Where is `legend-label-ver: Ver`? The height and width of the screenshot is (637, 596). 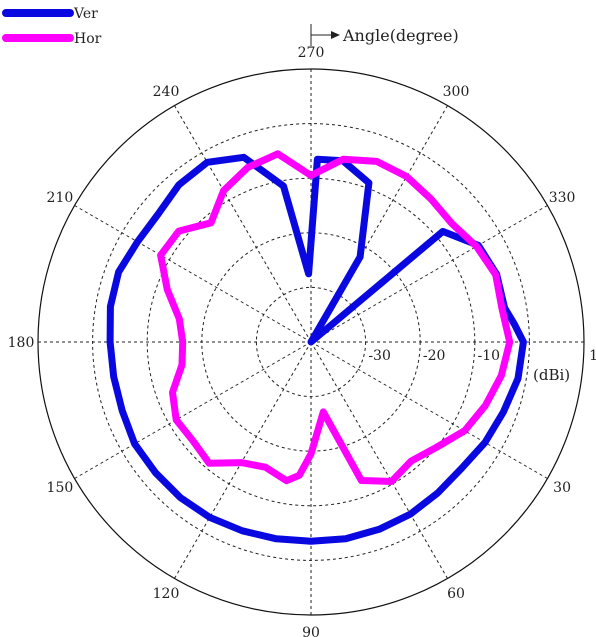 legend-label-ver: Ver is located at coordinates (85, 14).